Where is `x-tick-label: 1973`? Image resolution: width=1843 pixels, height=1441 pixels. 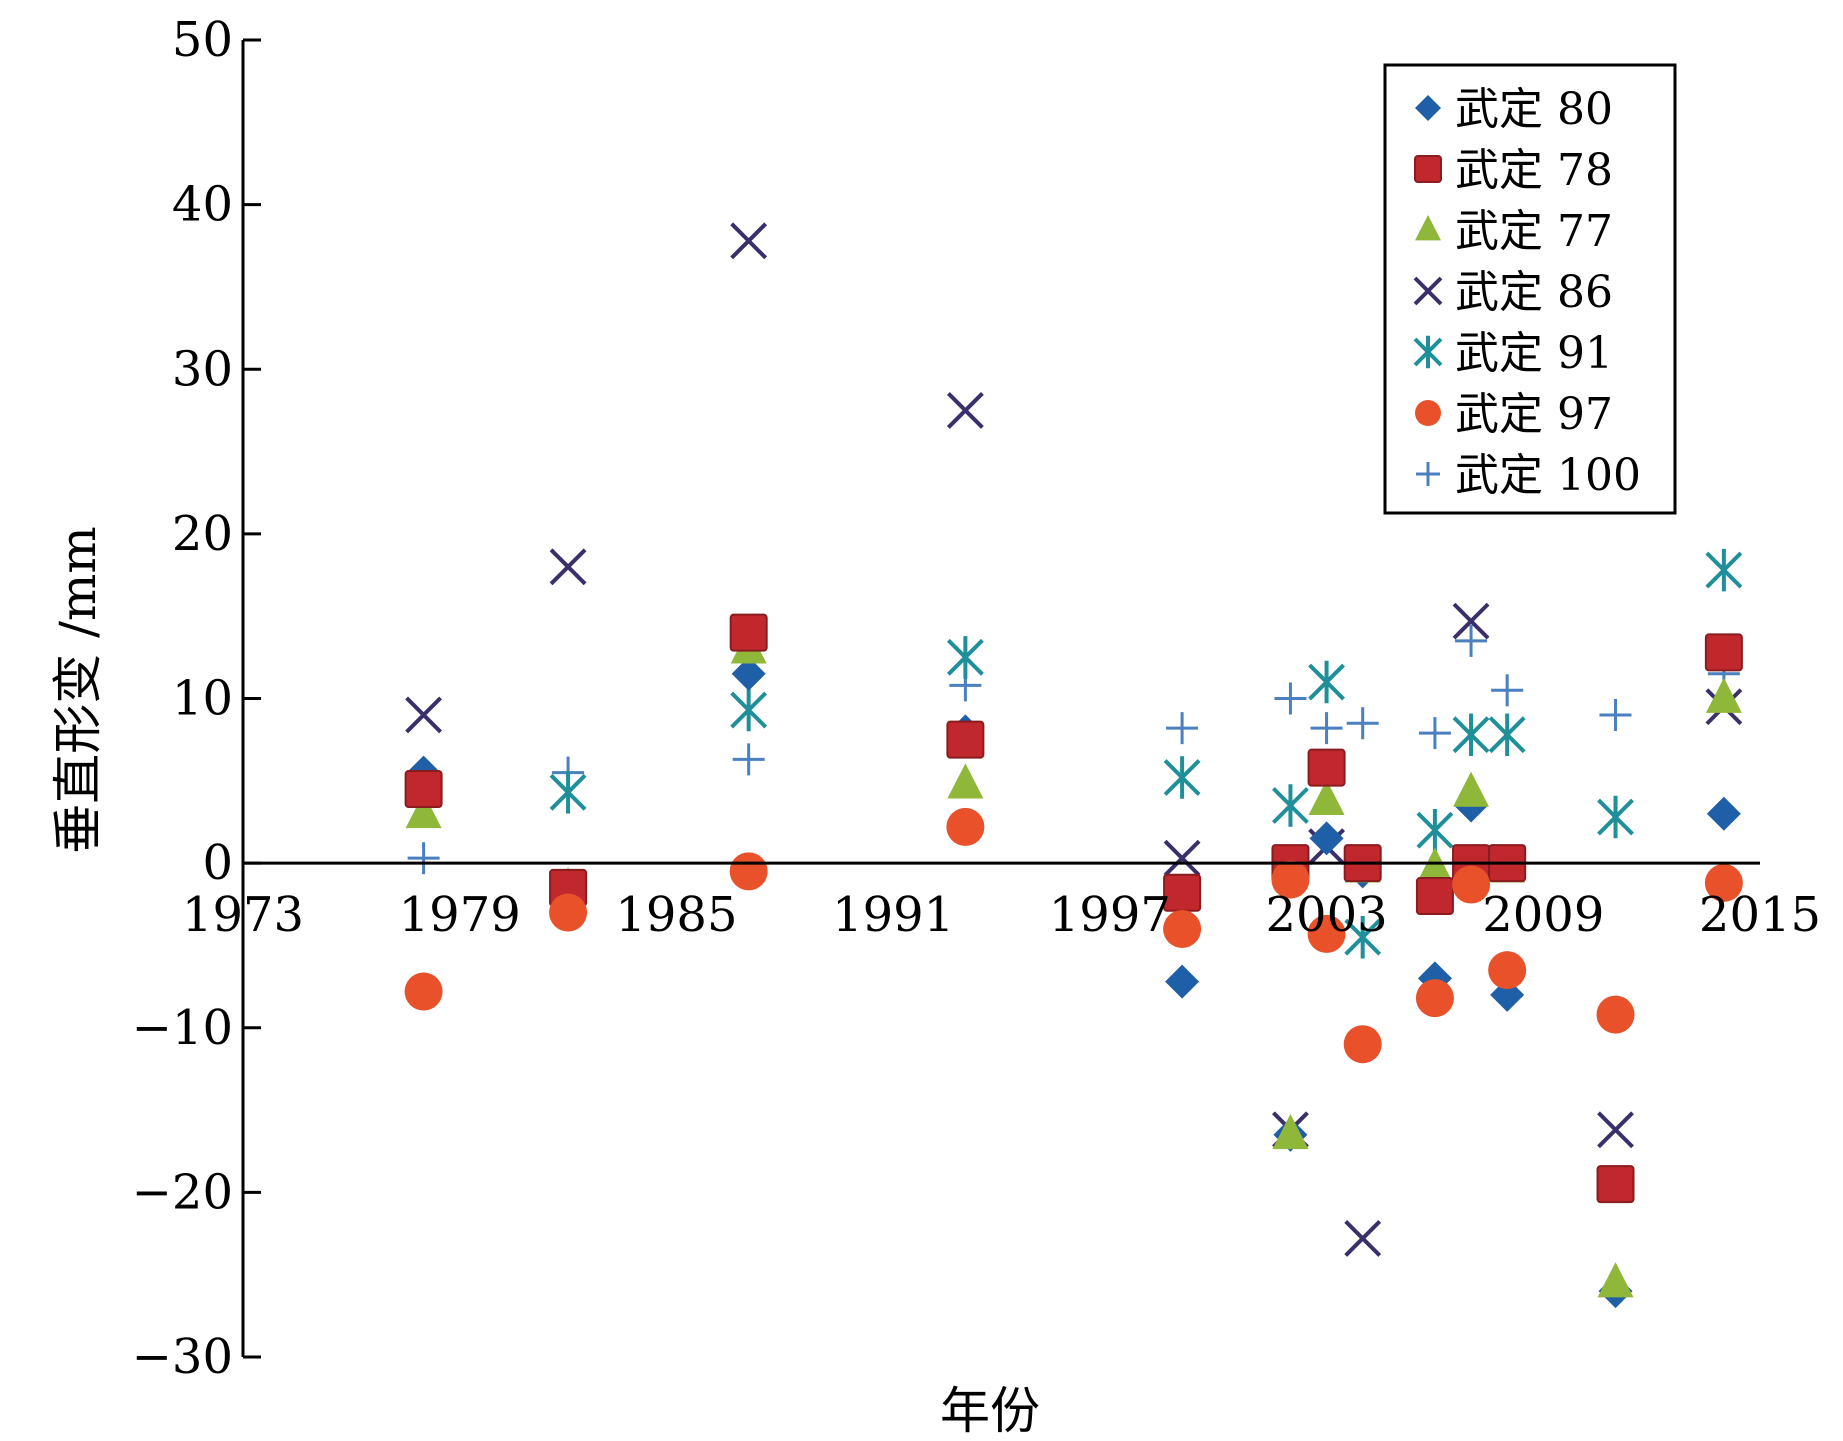 x-tick-label: 1973 is located at coordinates (243, 915).